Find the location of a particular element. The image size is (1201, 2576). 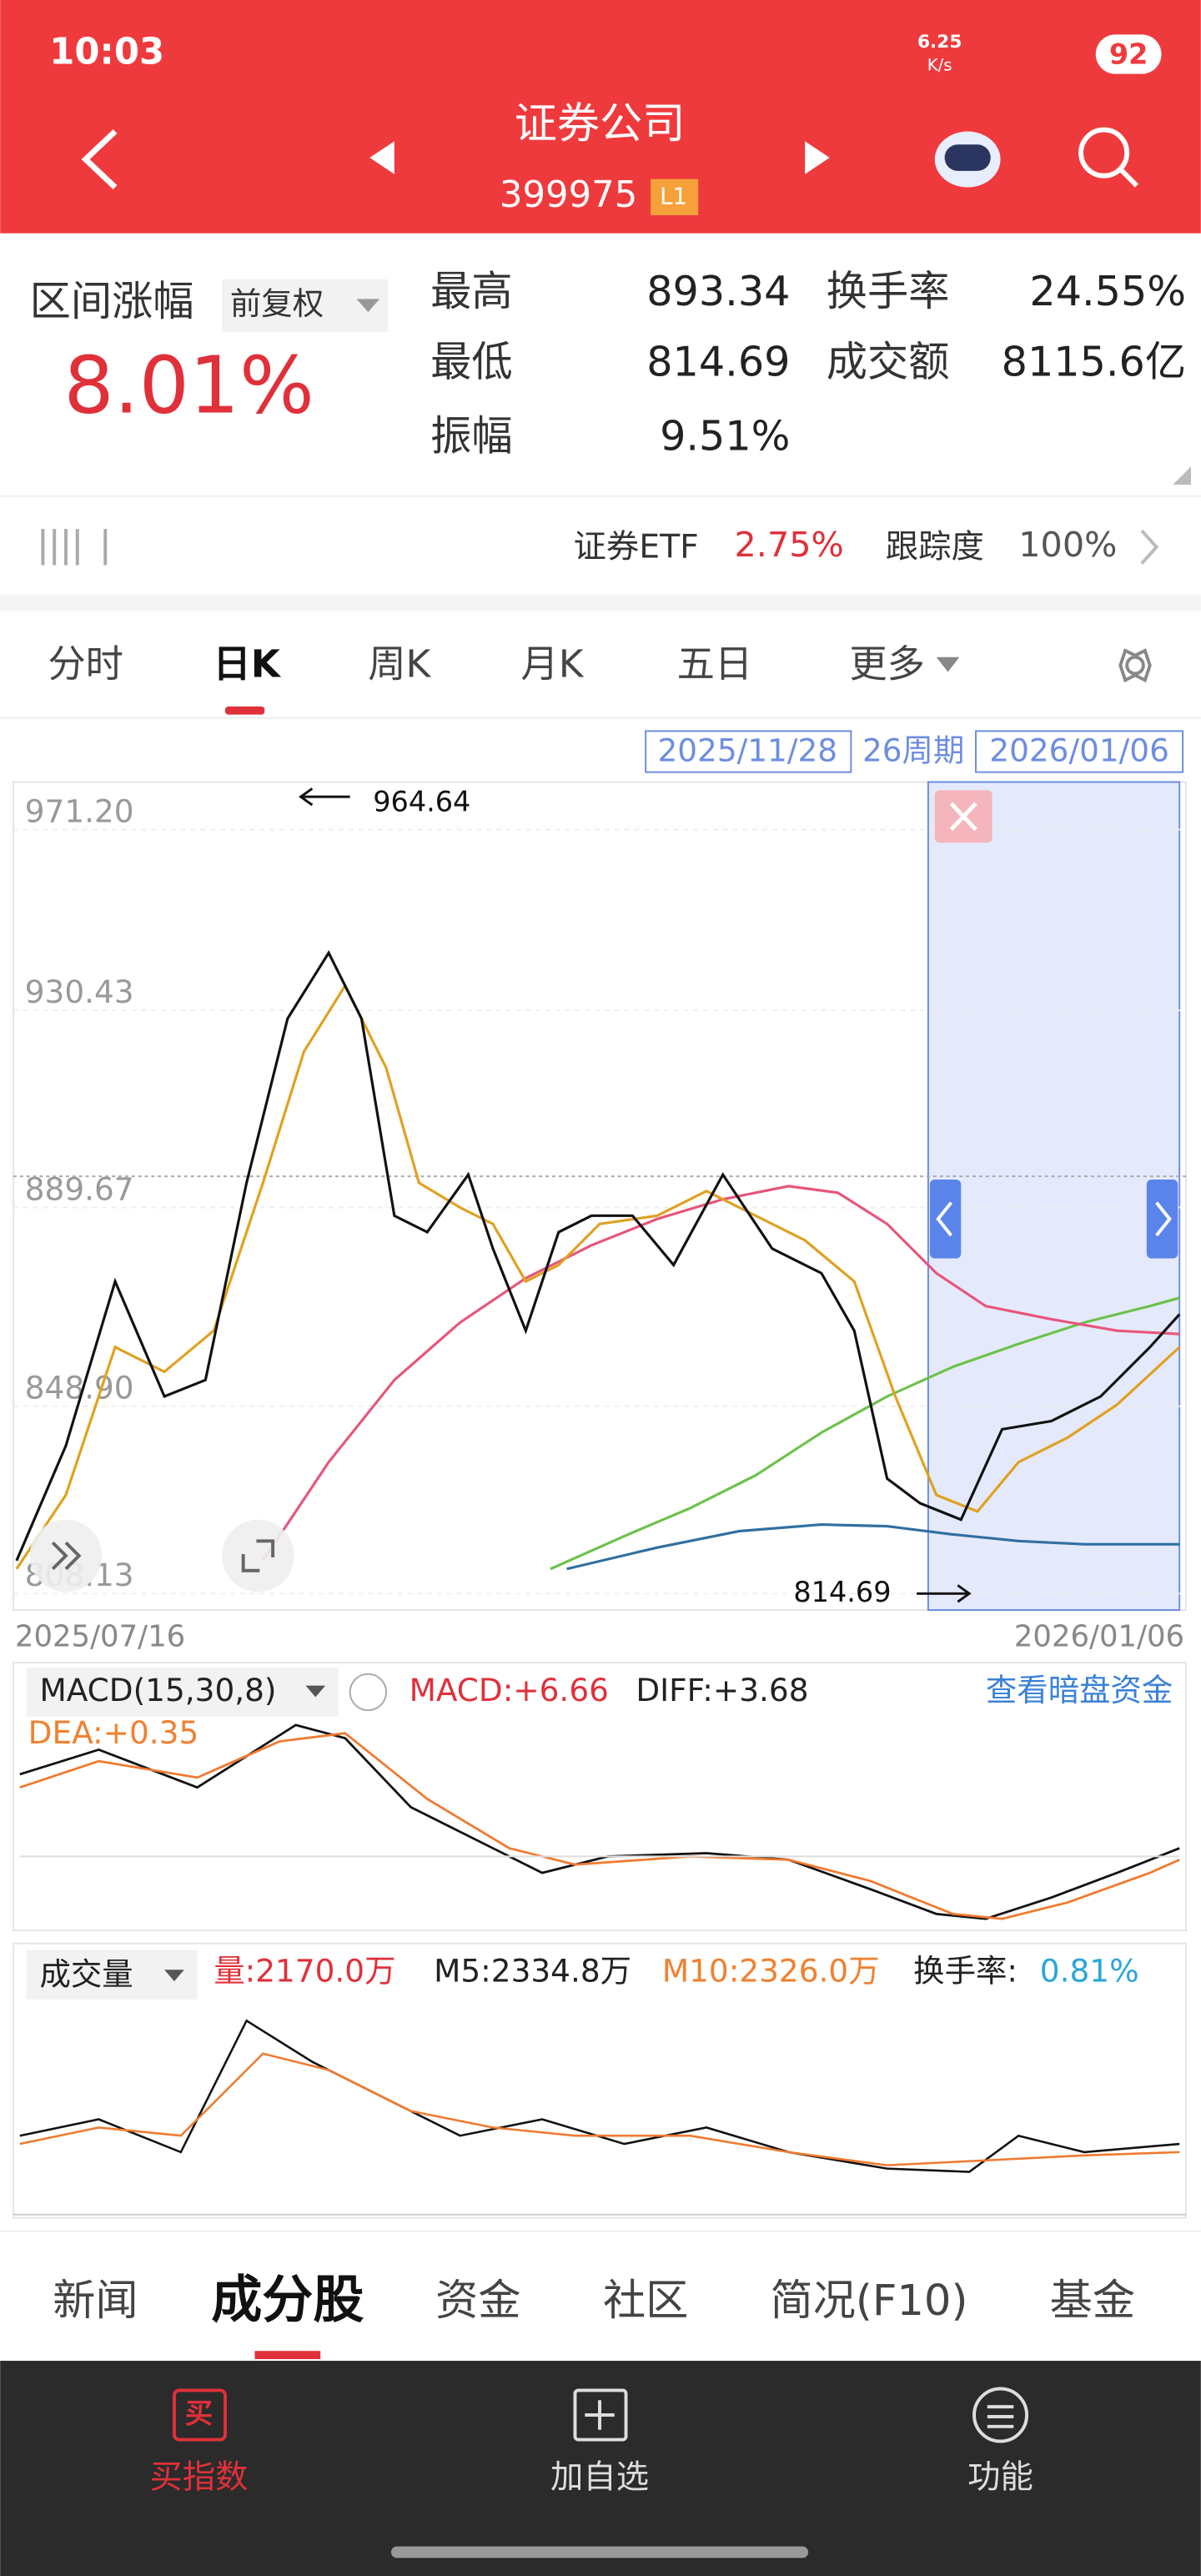

handle-left-icon is located at coordinates (944, 1219).